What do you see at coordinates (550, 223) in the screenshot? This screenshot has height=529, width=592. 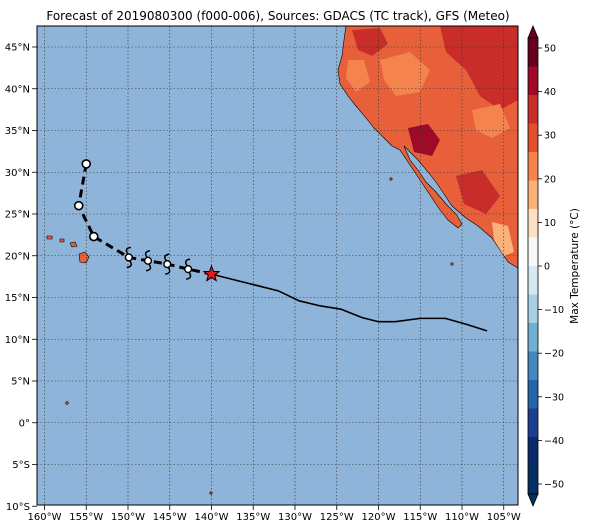 I see `colorbar-tick-label: 10` at bounding box center [550, 223].